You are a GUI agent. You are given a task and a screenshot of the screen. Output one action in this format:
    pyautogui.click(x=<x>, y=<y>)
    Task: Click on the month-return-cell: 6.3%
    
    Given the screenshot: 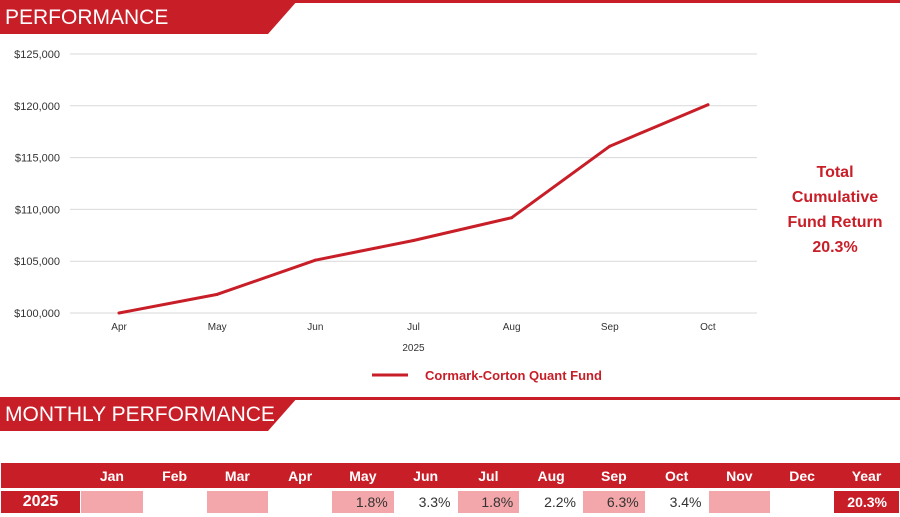 What is the action you would take?
    pyautogui.click(x=614, y=501)
    